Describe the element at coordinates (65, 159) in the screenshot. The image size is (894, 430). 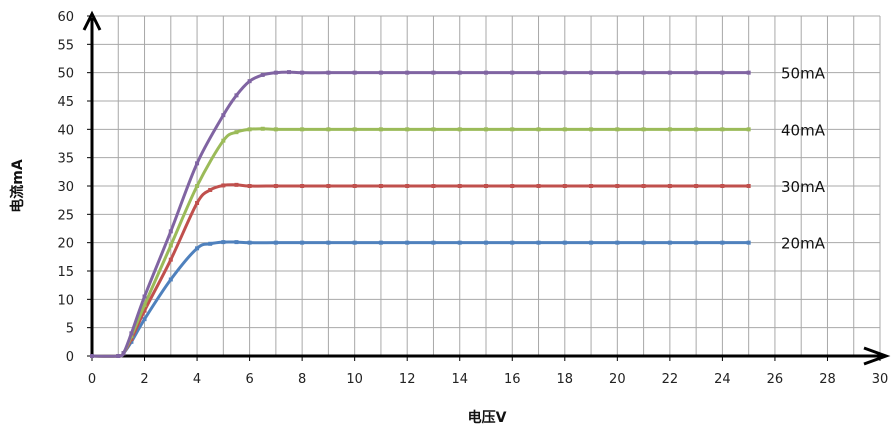
I see `y-tick-label: 35` at that location.